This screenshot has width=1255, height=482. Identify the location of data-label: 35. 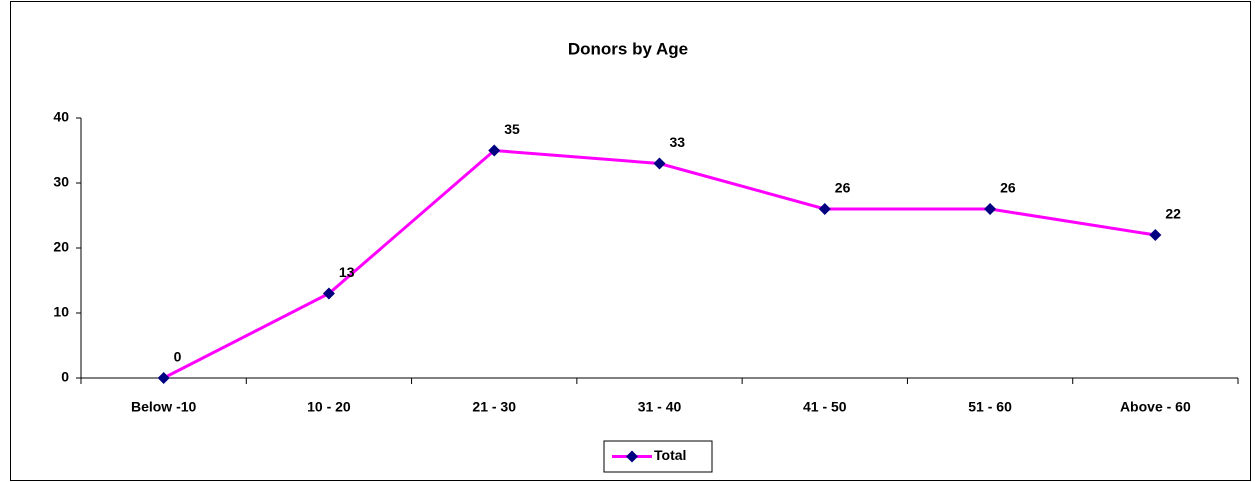
(512, 129).